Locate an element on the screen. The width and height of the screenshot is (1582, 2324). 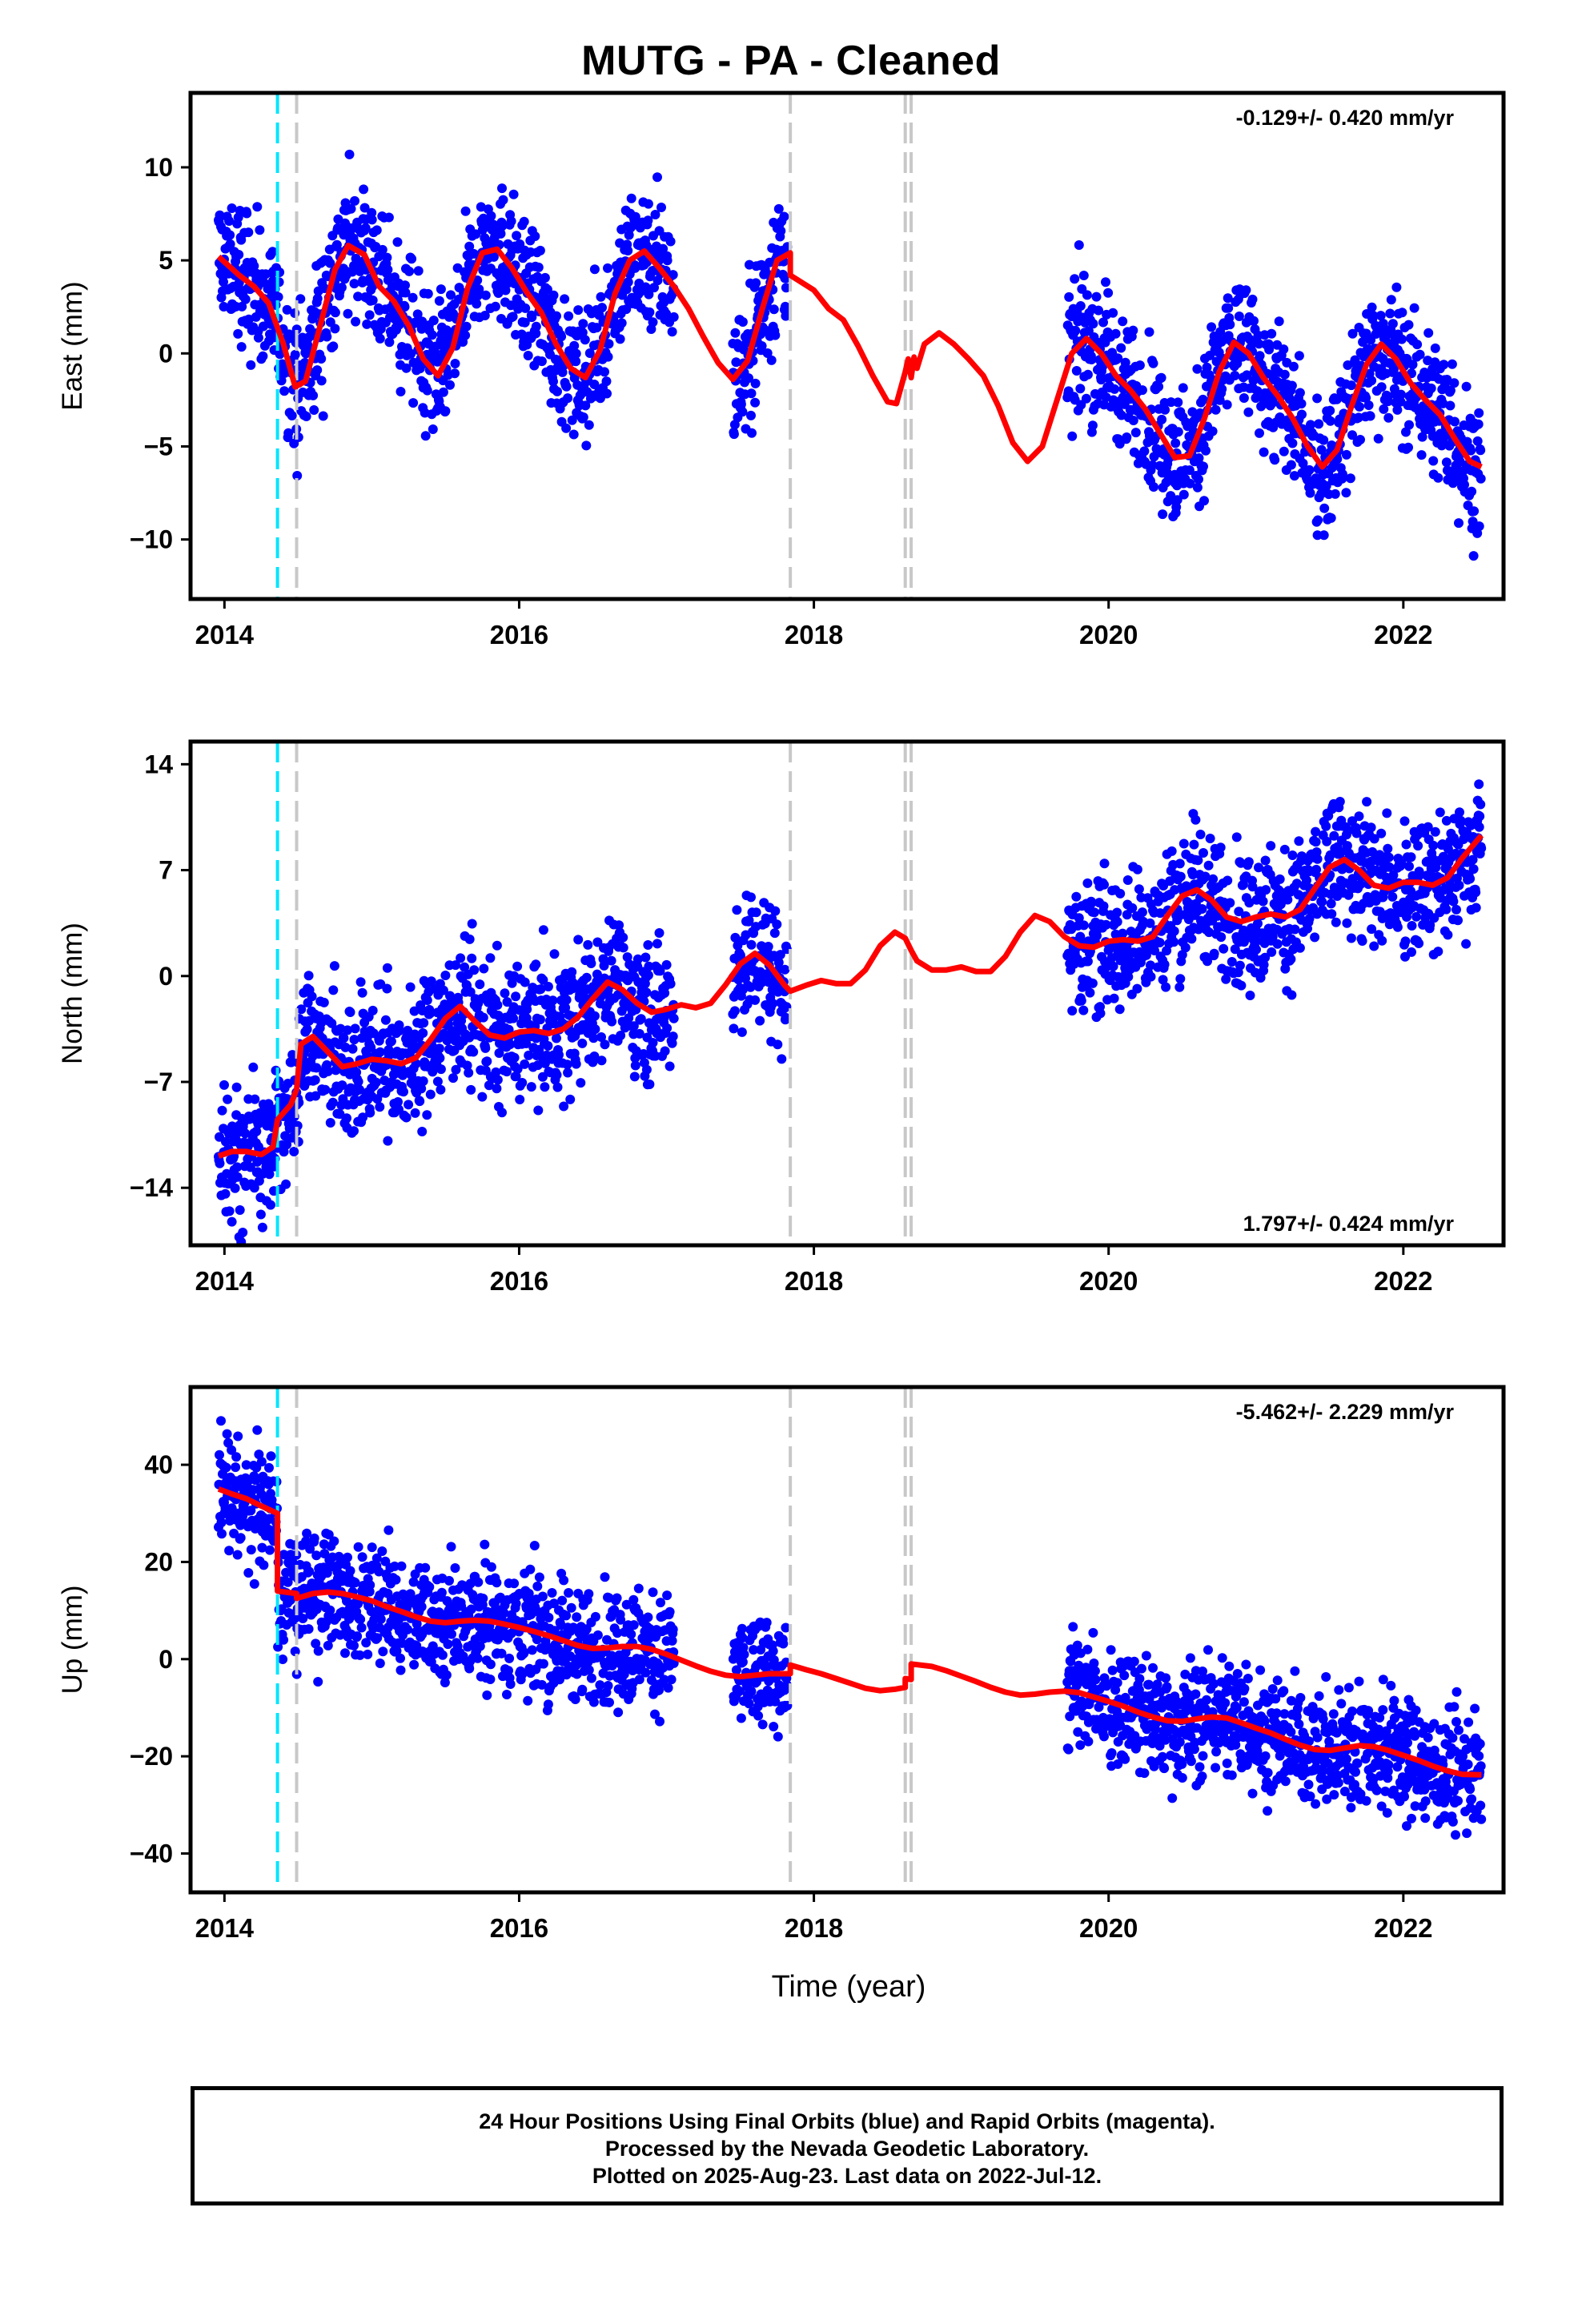
y-tick-label: −5 is located at coordinates (158, 446).